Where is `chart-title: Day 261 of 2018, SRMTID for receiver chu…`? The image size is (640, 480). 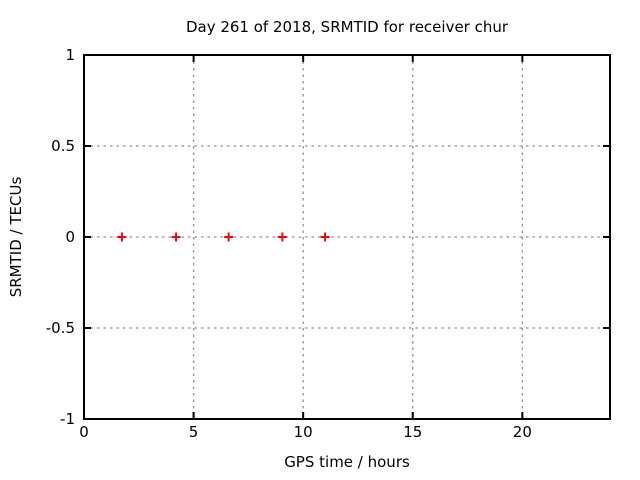 chart-title: Day 261 of 2018, SRMTID for receiver chu… is located at coordinates (347, 27).